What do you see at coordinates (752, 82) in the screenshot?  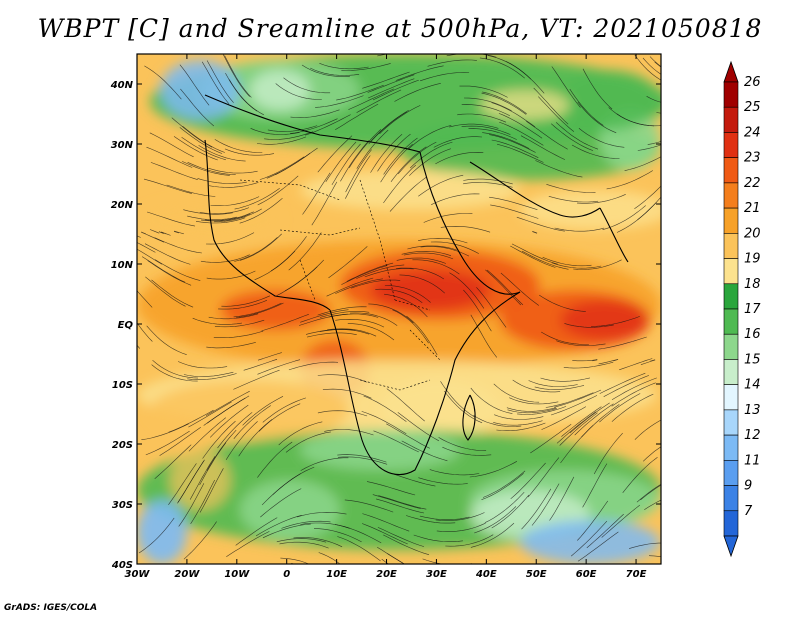 I see `colorbar-label: 26` at bounding box center [752, 82].